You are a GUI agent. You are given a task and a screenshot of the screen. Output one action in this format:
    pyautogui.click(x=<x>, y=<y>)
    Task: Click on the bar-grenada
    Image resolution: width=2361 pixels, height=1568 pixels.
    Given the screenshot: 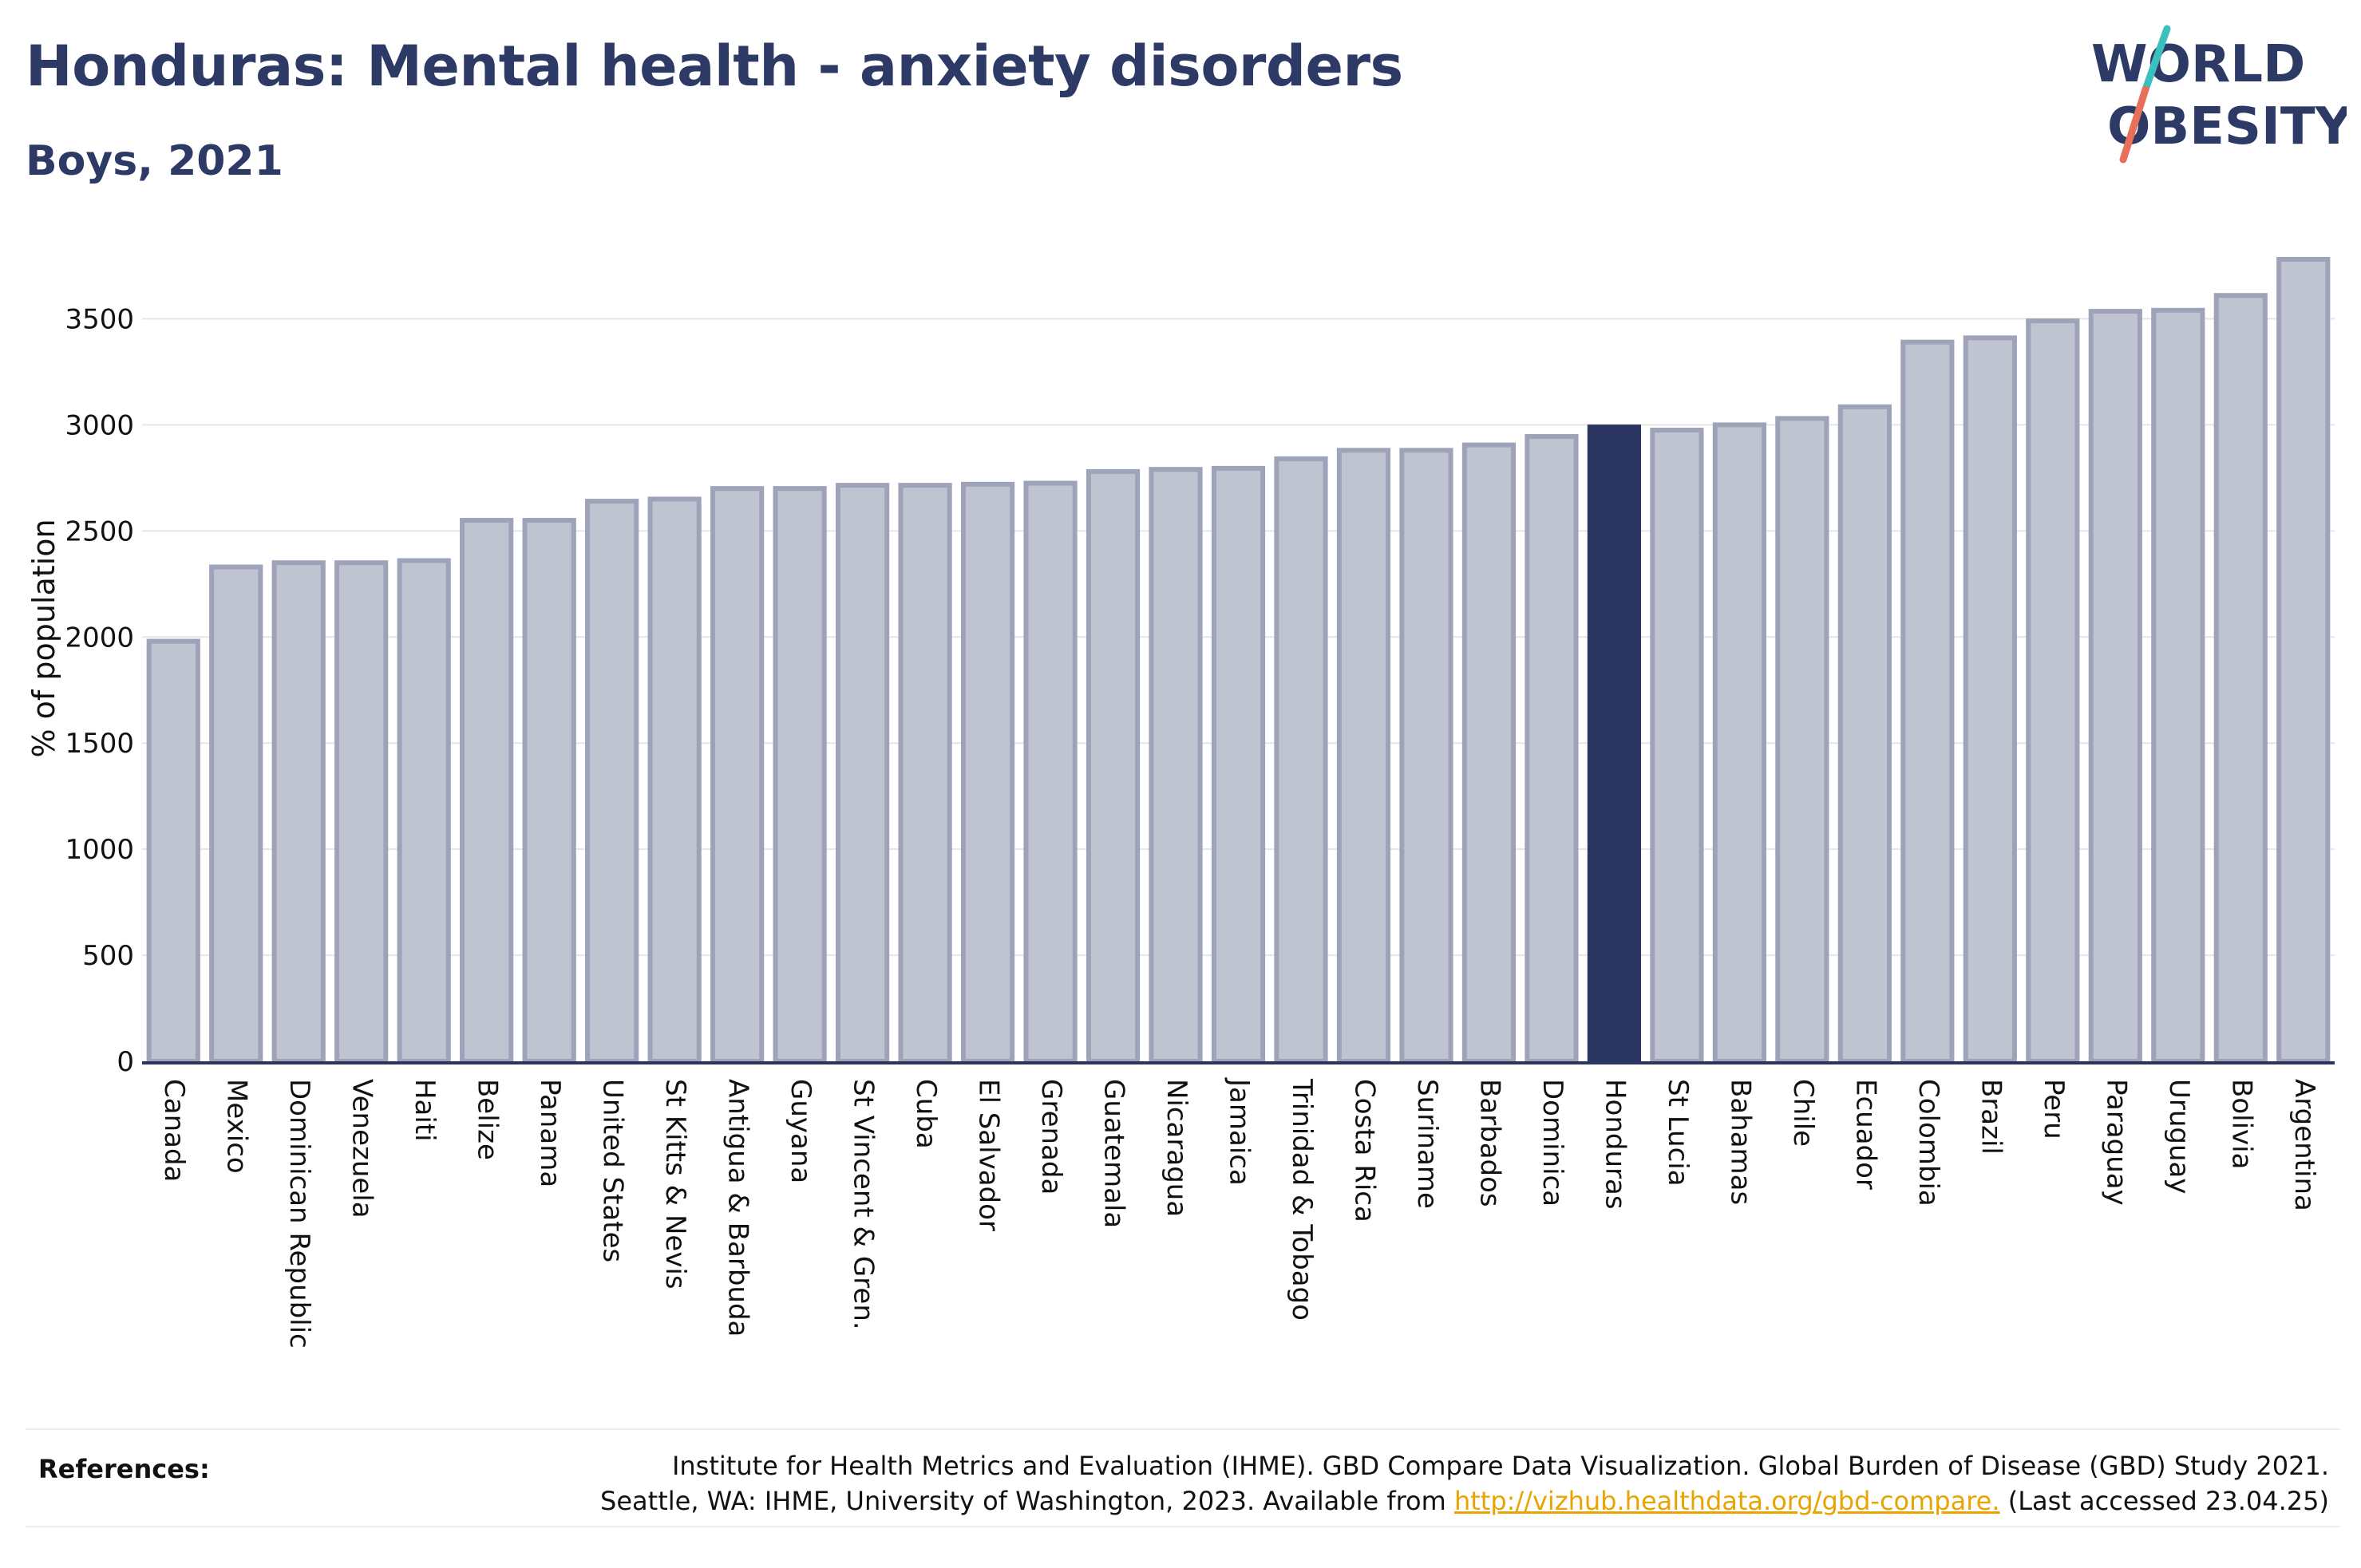 What is the action you would take?
    pyautogui.click(x=1050, y=772)
    